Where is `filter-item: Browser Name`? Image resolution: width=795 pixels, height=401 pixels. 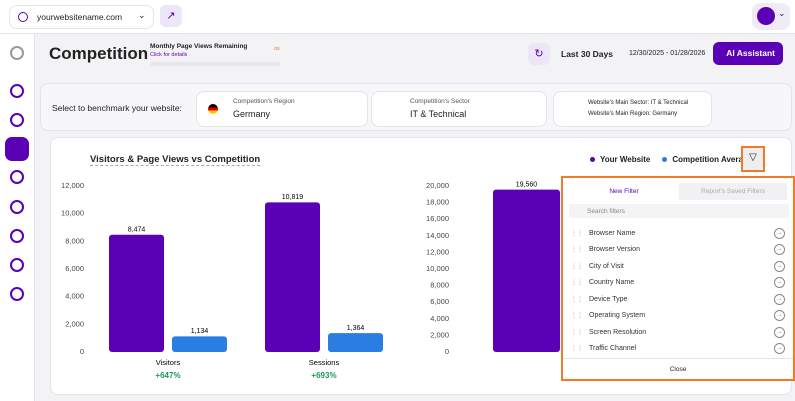
filter-item: Browser Name is located at coordinates (678, 233).